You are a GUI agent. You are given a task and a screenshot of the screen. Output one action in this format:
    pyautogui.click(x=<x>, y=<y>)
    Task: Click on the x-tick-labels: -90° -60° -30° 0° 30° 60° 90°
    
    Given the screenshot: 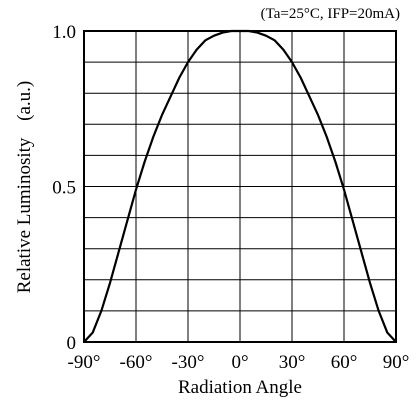 What is the action you would take?
    pyautogui.click(x=239, y=362)
    